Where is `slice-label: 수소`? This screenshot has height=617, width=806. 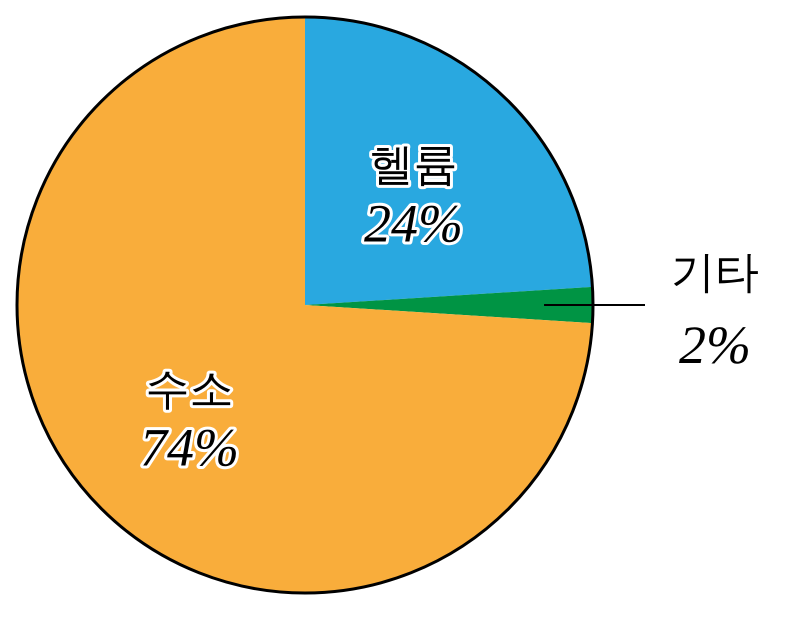 slice-label: 수소 is located at coordinates (190, 388).